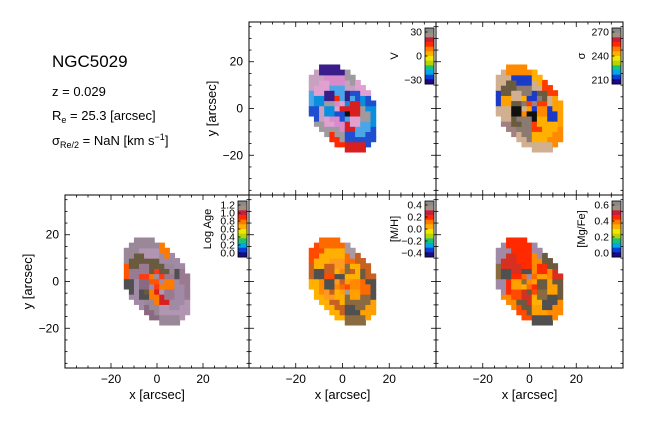 This screenshot has height=436, width=654. I want to click on sigma-subscript: Re/2, so click(70, 145).